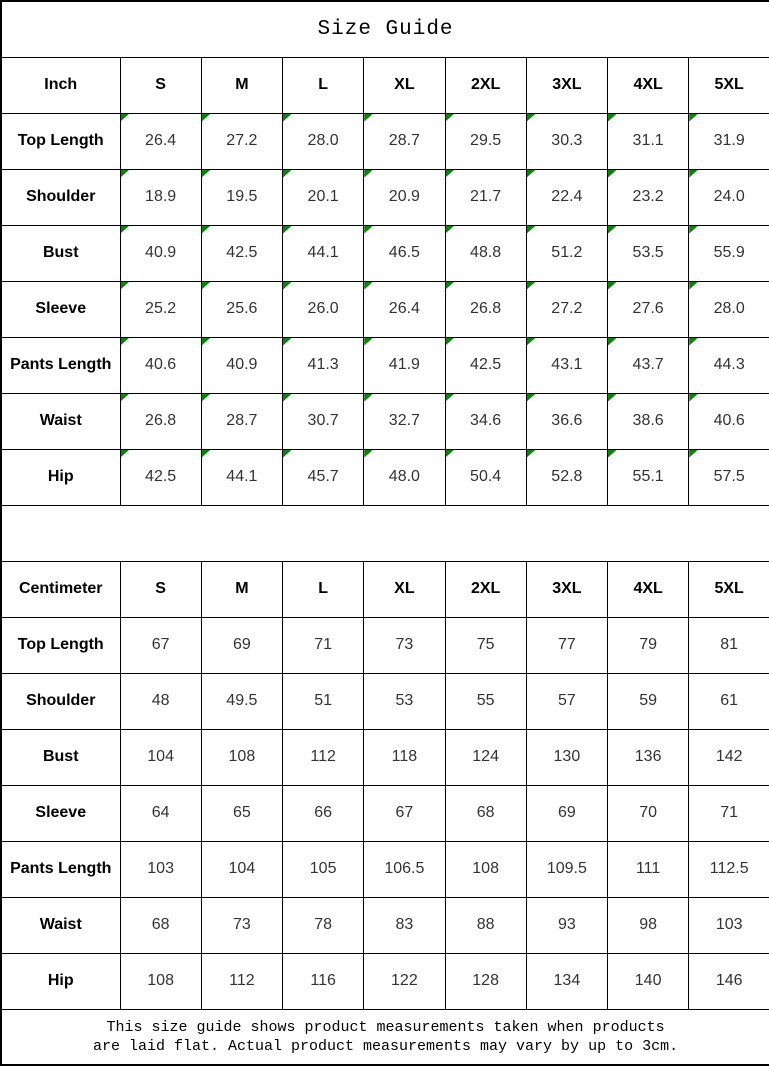 The image size is (769, 1066). What do you see at coordinates (60, 85) in the screenshot?
I see `unit-header-inch: Inch` at bounding box center [60, 85].